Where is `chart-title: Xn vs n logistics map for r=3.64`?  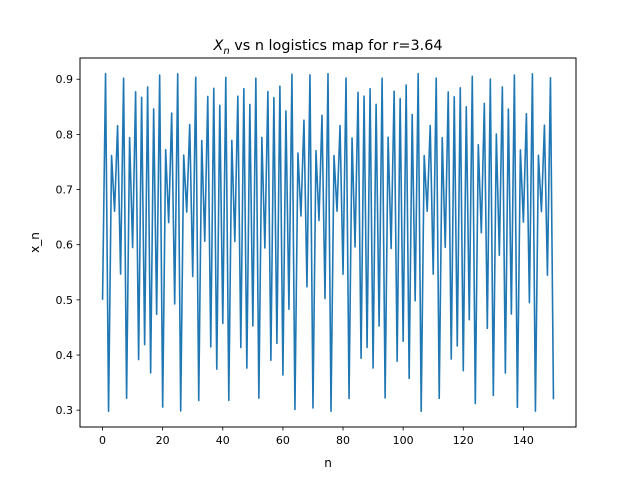 chart-title: Xn vs n logistics map for r=3.64 is located at coordinates (327, 47).